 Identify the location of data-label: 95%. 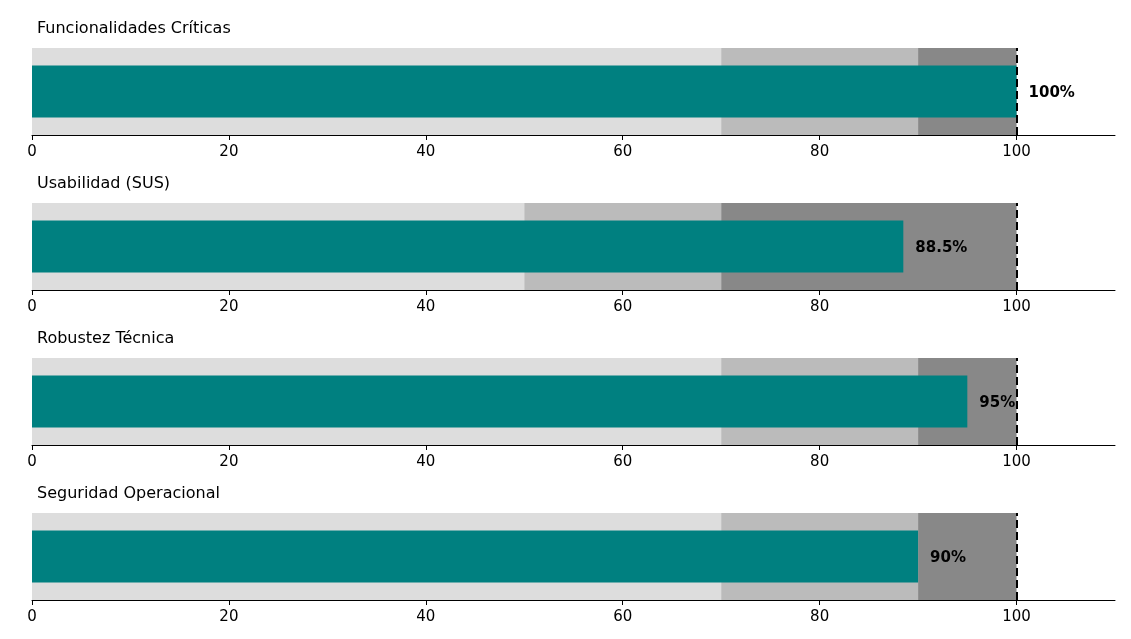
(997, 401).